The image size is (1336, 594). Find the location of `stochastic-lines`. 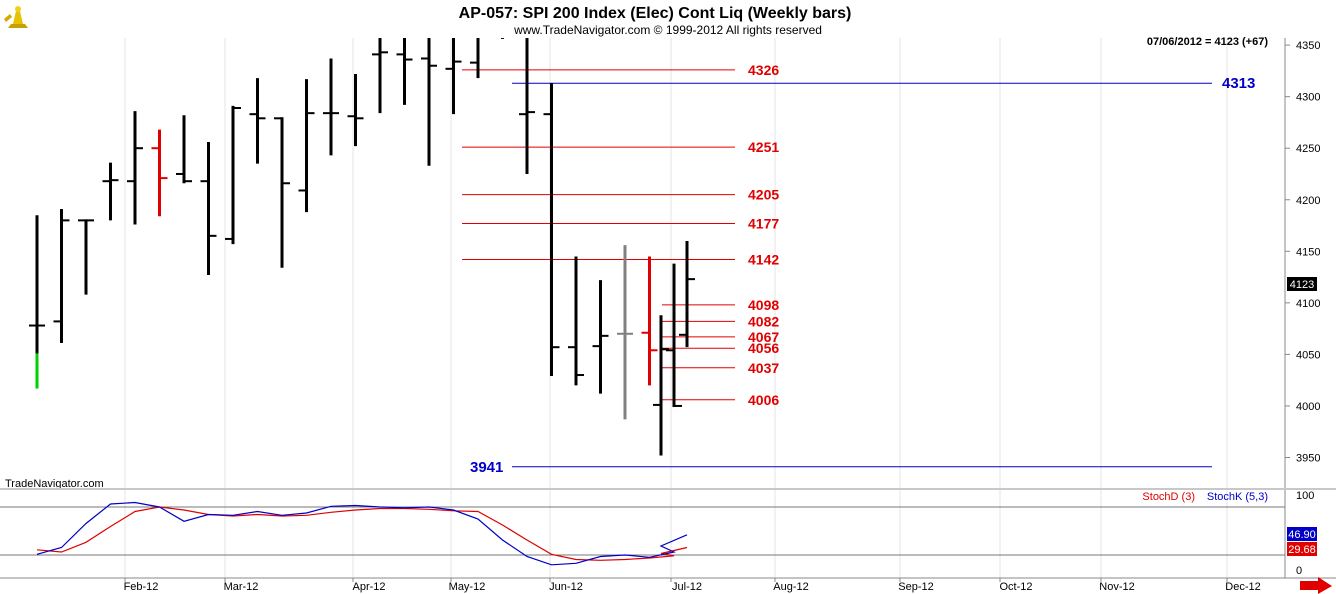

stochastic-lines is located at coordinates (362, 533).